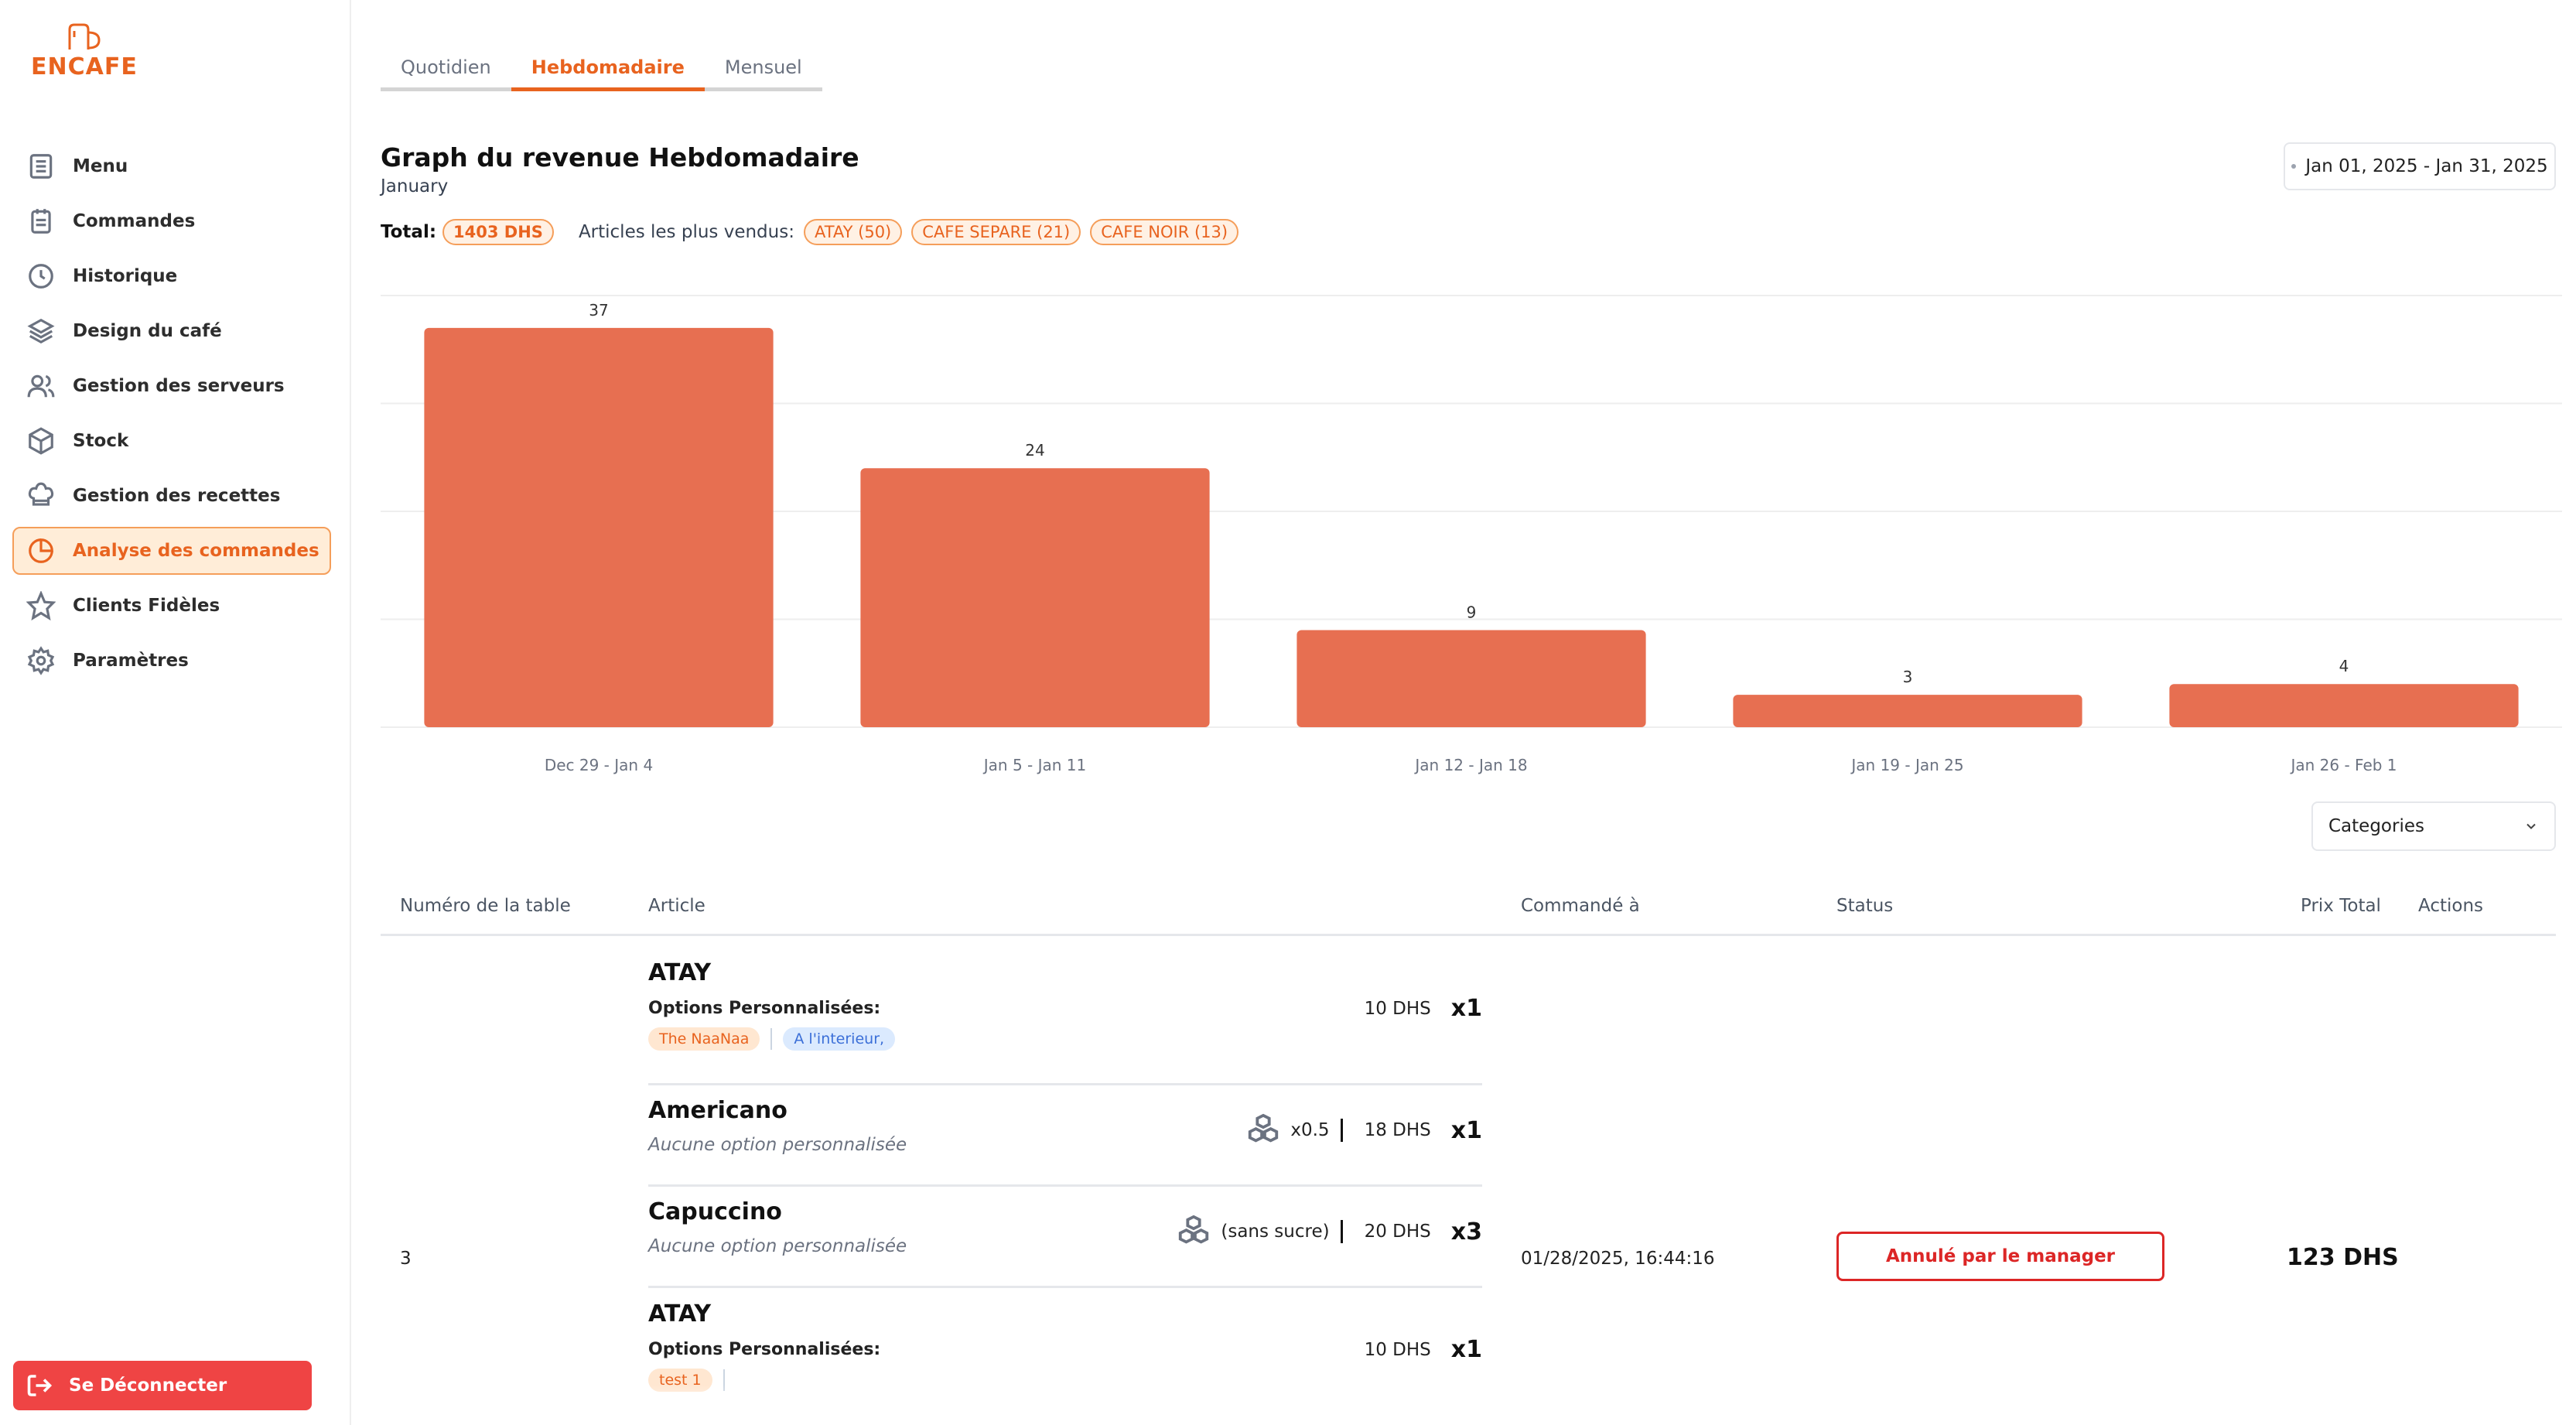  I want to click on sidebar-item-commandes: Commandes, so click(171, 221).